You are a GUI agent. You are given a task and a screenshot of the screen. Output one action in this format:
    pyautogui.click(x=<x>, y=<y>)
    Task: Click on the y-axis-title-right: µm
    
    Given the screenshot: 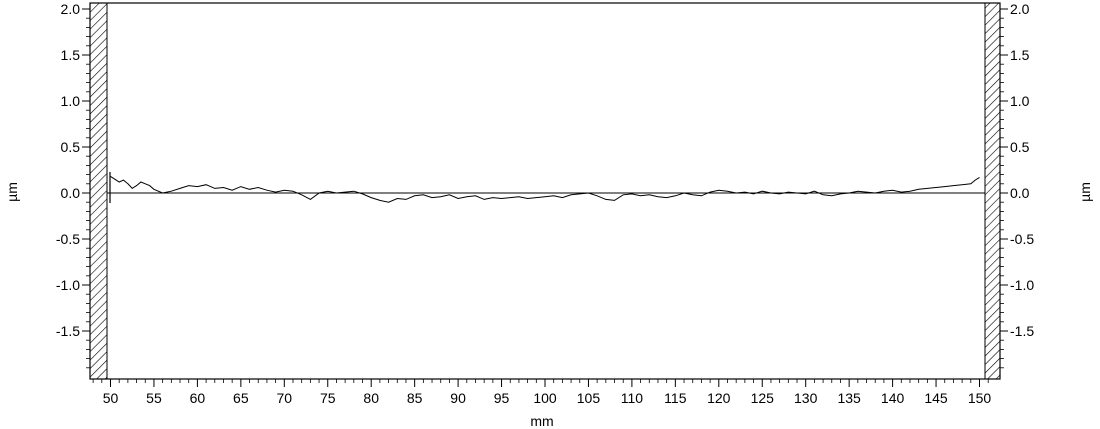 What is the action you would take?
    pyautogui.click(x=1085, y=192)
    